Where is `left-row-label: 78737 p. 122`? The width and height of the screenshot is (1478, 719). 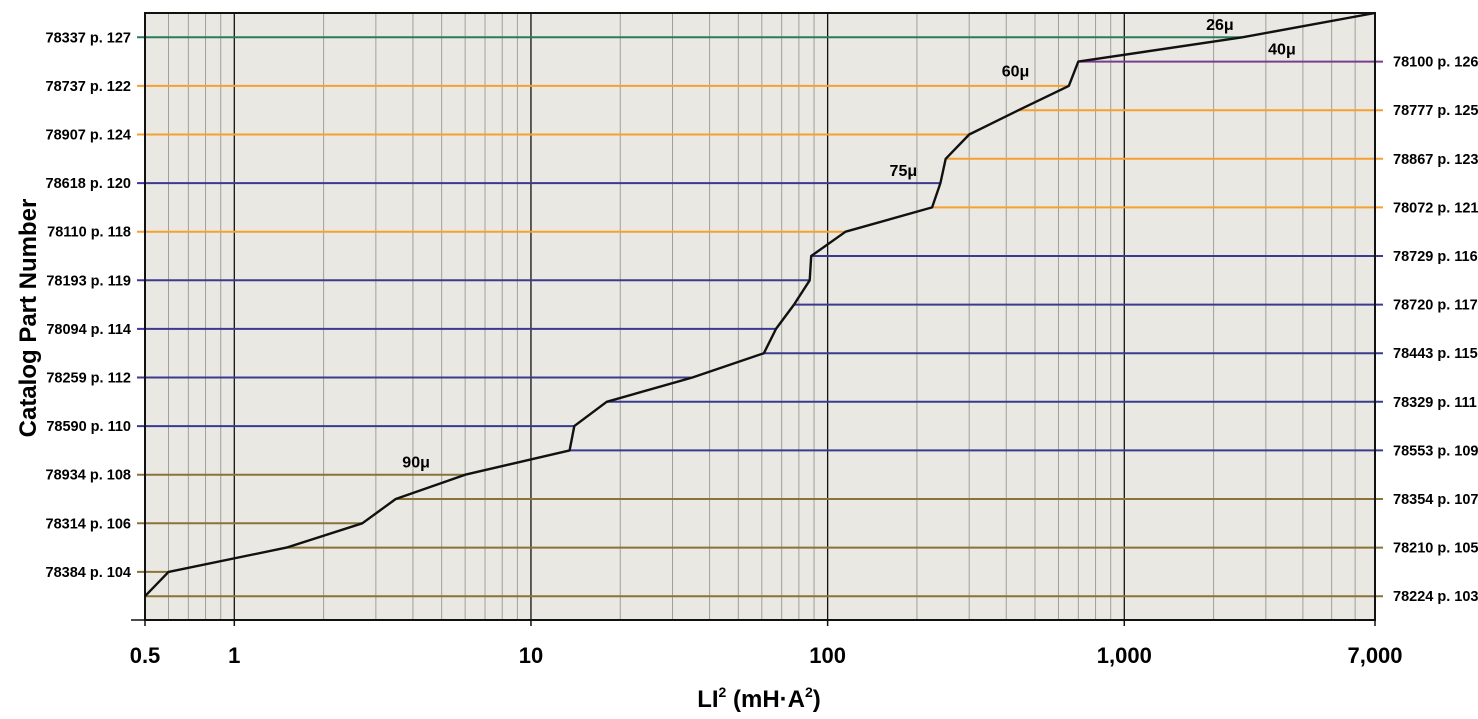
left-row-label: 78737 p. 122 is located at coordinates (88, 87).